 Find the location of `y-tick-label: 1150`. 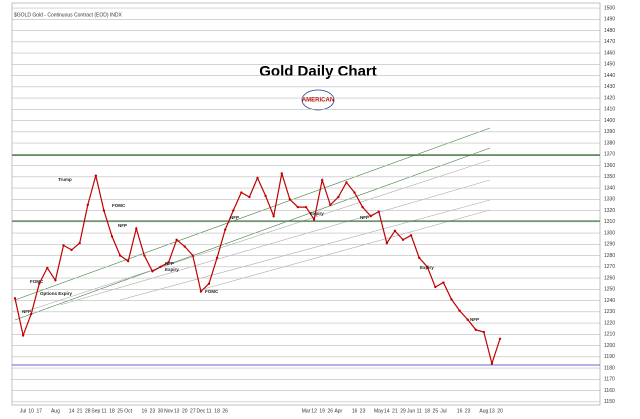

y-tick-label: 1150 is located at coordinates (609, 402).